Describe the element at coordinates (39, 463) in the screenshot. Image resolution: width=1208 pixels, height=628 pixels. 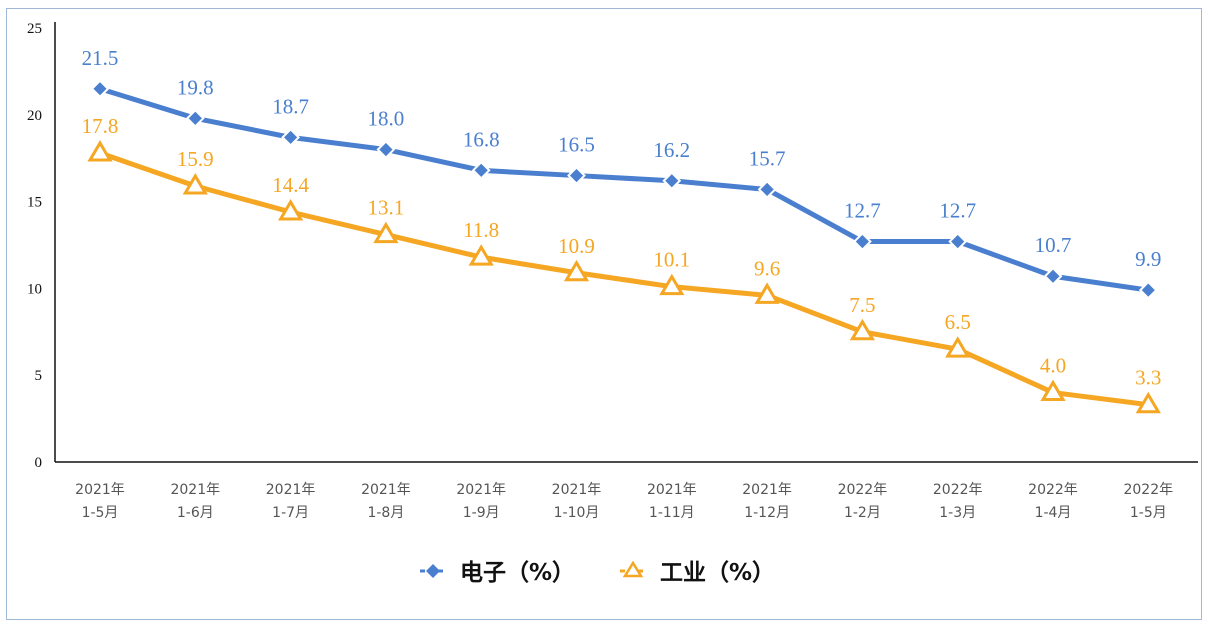
I see `y-tick-label: 0` at that location.